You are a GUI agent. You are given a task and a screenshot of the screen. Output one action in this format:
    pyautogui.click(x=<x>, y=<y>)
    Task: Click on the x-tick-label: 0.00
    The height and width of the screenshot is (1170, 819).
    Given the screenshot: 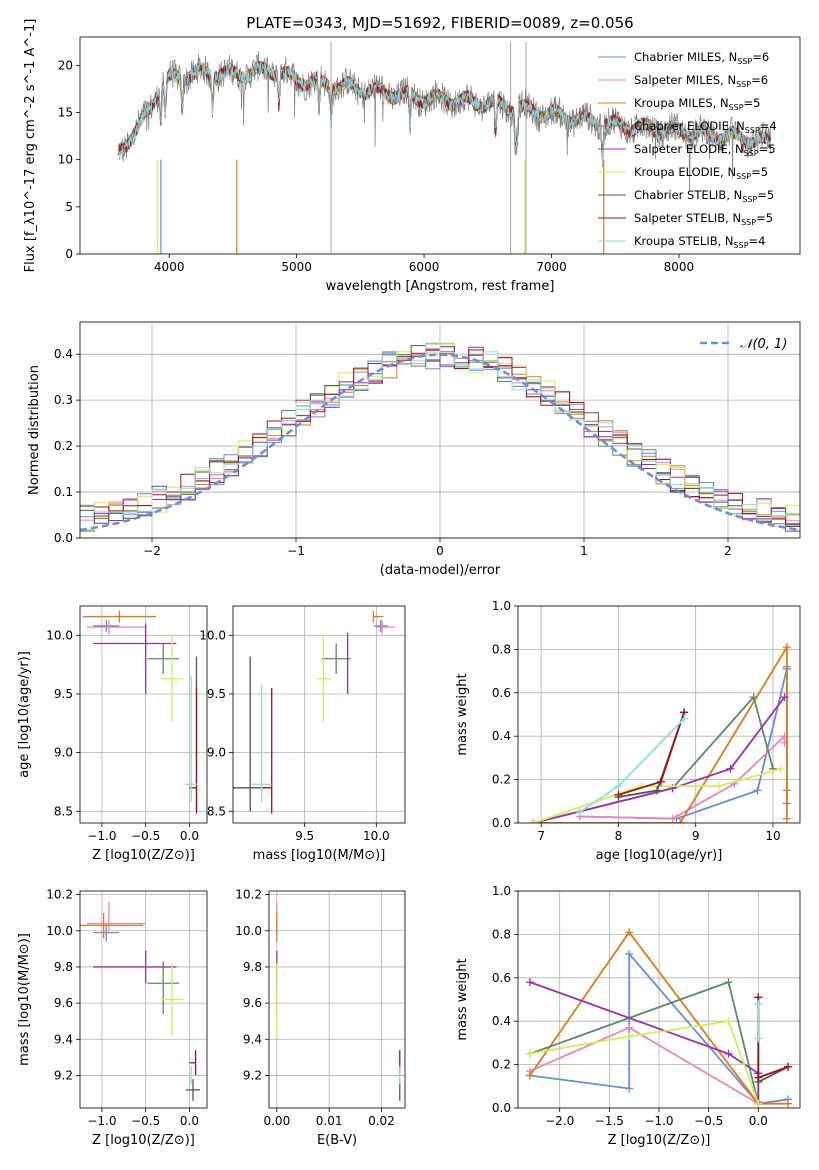 What is the action you would take?
    pyautogui.click(x=276, y=1121)
    